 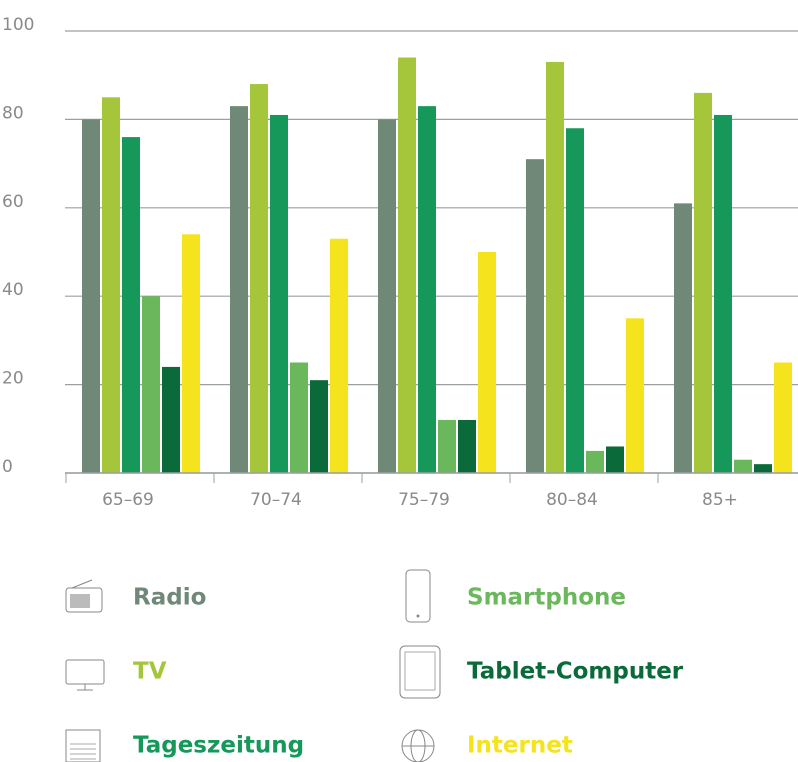 I want to click on legend-label: Tablet-Computer, so click(x=575, y=672).